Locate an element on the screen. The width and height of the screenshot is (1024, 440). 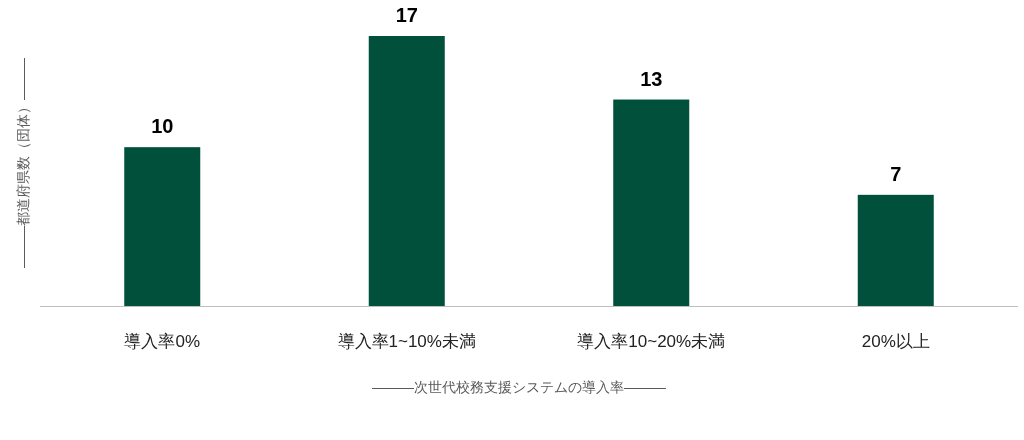
x-tick-label: 導入率0% is located at coordinates (162, 341).